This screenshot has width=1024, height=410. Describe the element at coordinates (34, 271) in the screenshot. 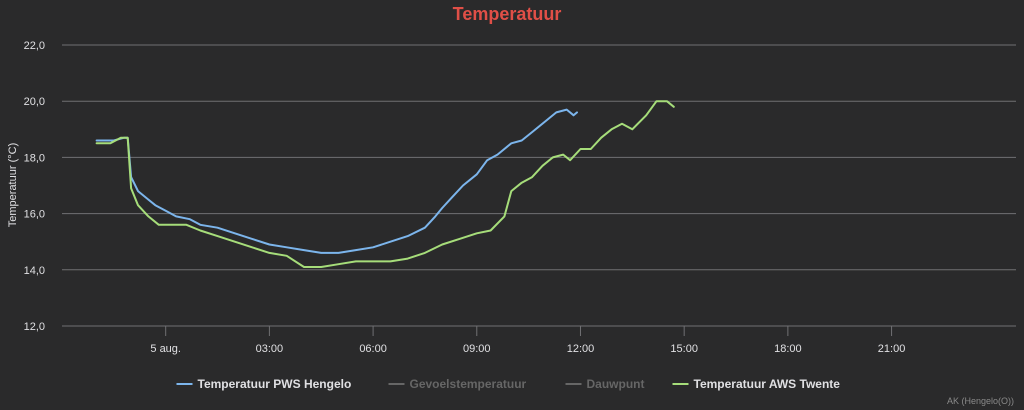

I see `y-tick-label: 14,0` at that location.